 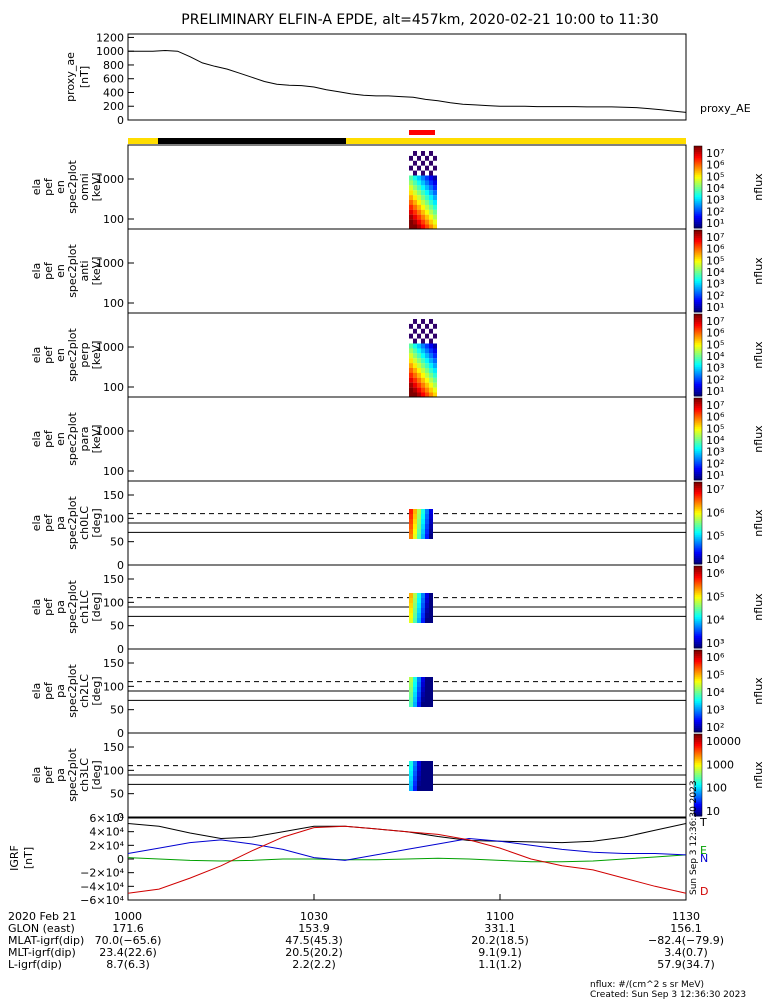 What do you see at coordinates (113, 518) in the screenshot?
I see `panel-tick-label: 100` at bounding box center [113, 518].